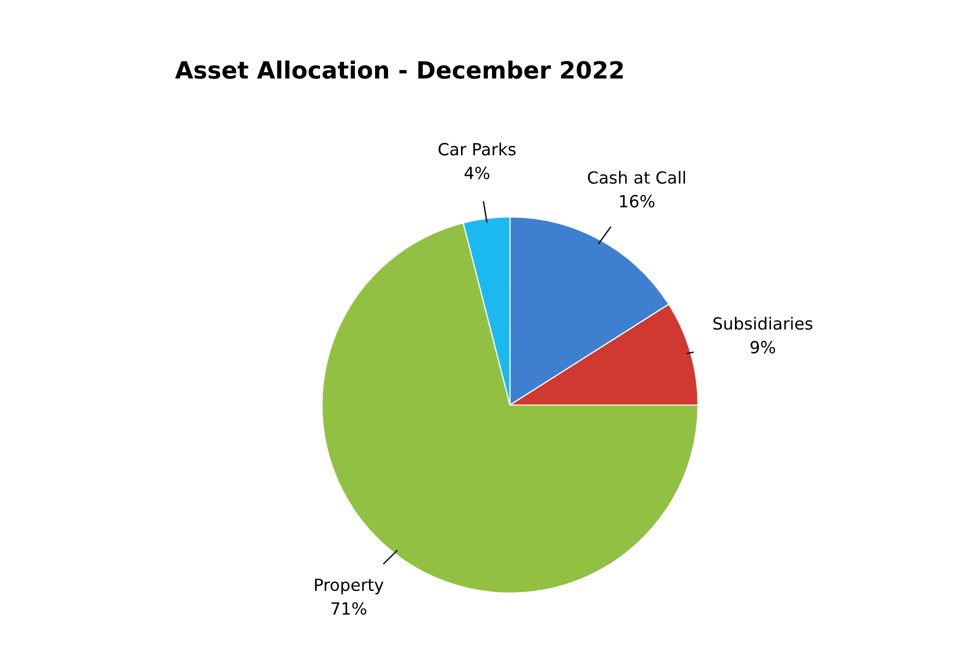 This screenshot has height=646, width=977. What do you see at coordinates (477, 173) in the screenshot?
I see `data-label: 4%` at bounding box center [477, 173].